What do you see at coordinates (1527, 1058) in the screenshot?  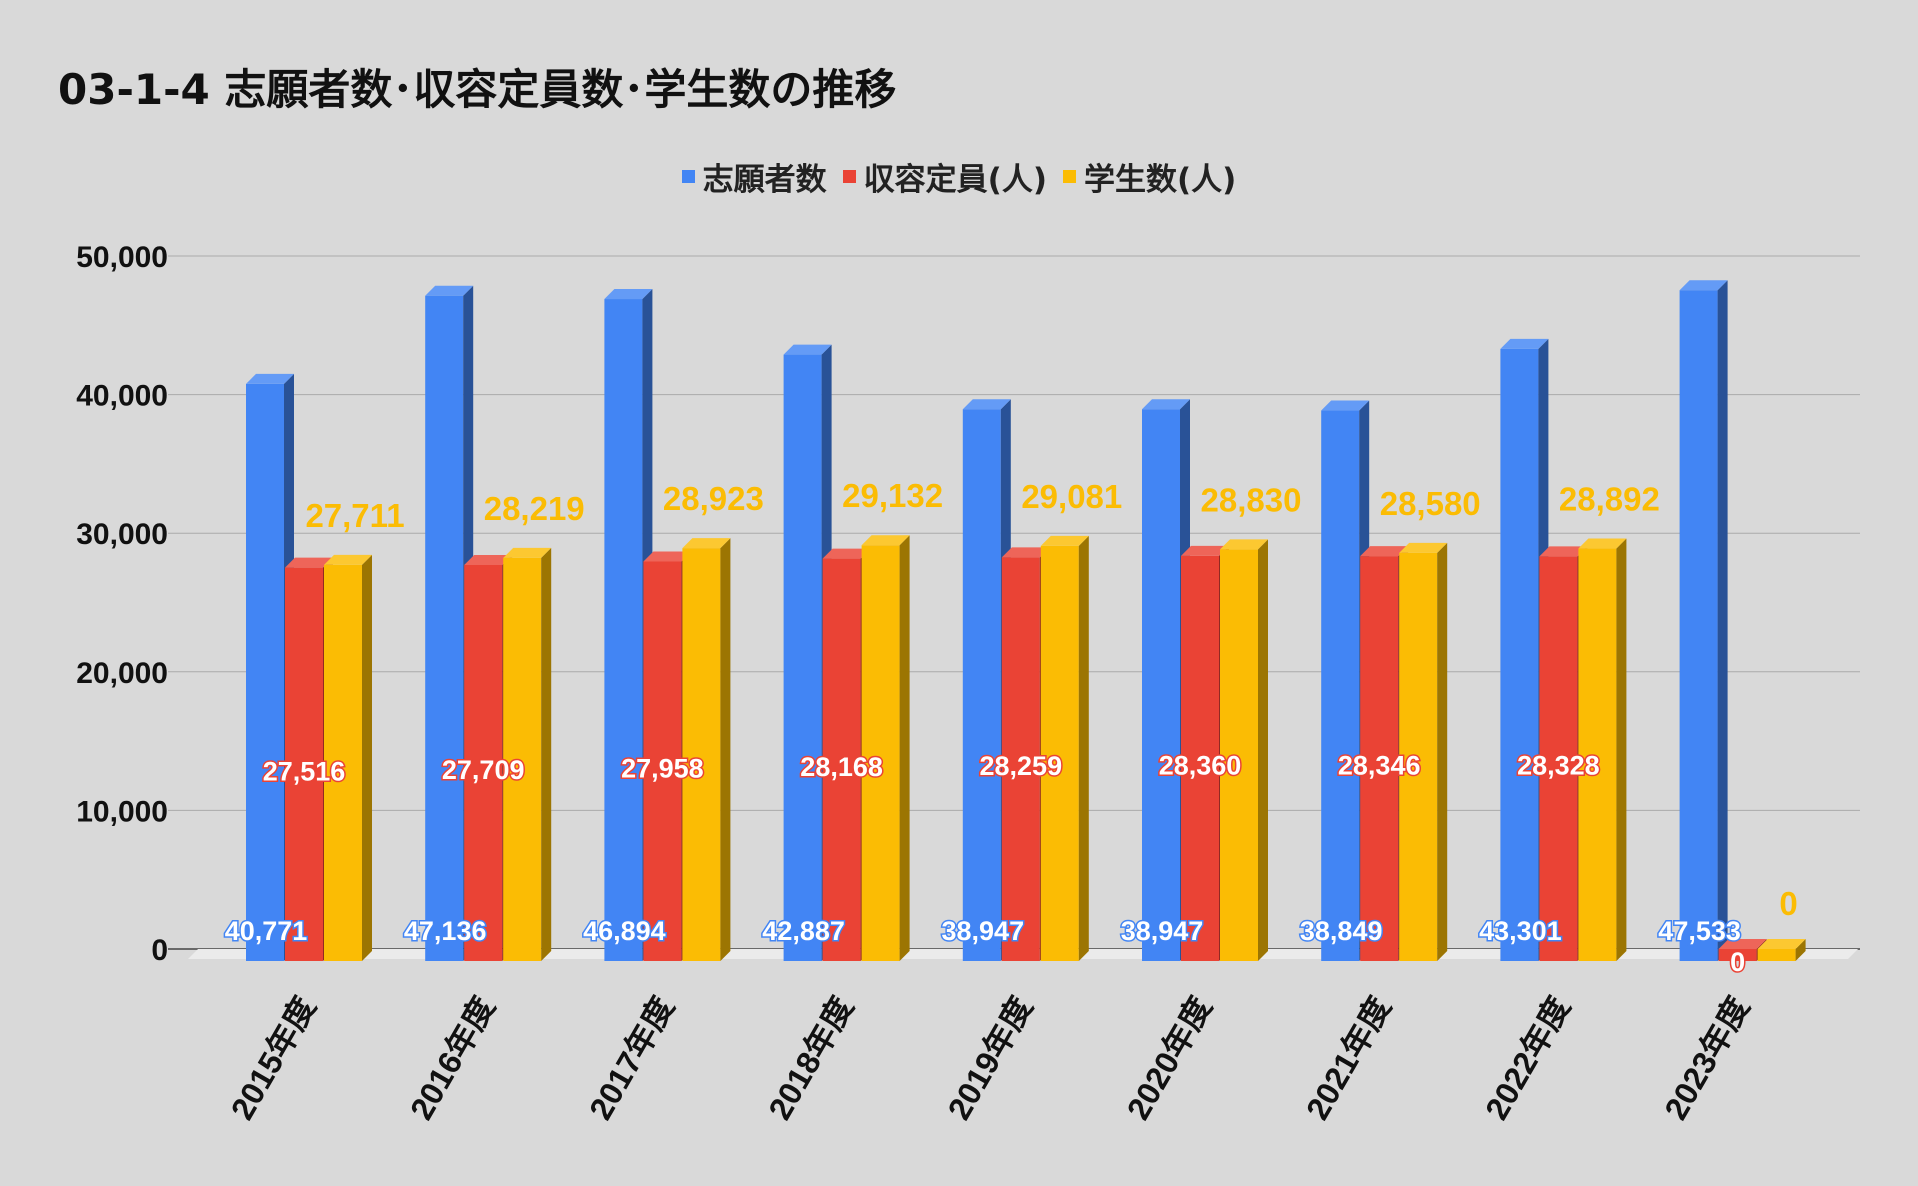 I see `x-tick-label: 2022年度` at bounding box center [1527, 1058].